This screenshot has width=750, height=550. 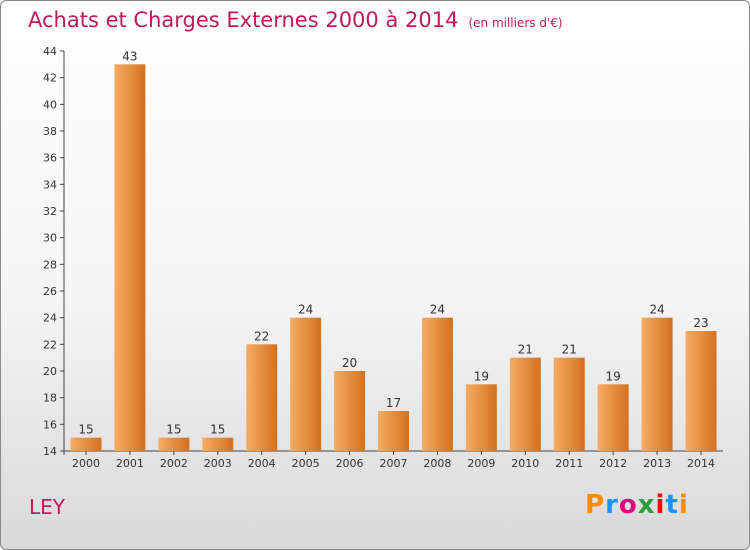 I want to click on y-tick-label: 22, so click(x=50, y=344).